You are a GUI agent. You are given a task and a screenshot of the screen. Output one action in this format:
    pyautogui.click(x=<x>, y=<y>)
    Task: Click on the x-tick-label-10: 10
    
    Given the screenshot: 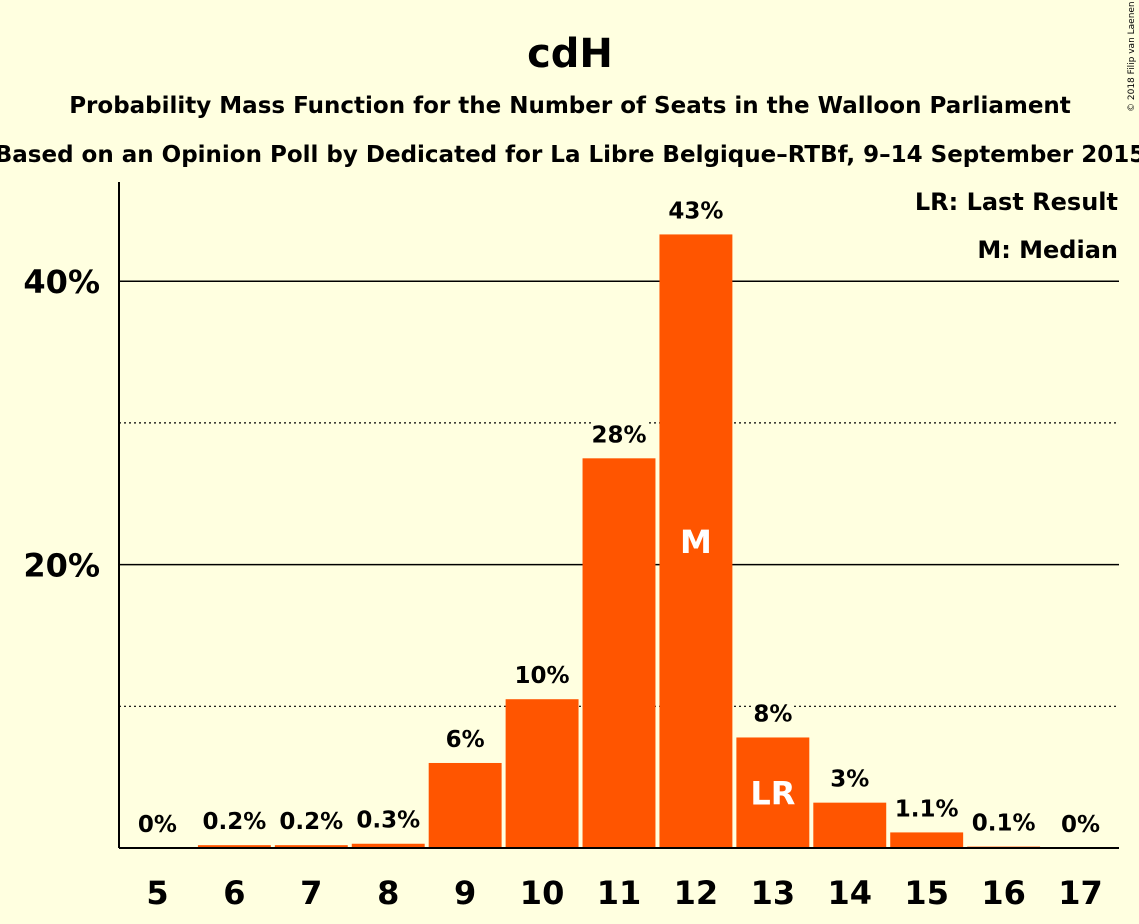 What is the action you would take?
    pyautogui.click(x=542, y=893)
    